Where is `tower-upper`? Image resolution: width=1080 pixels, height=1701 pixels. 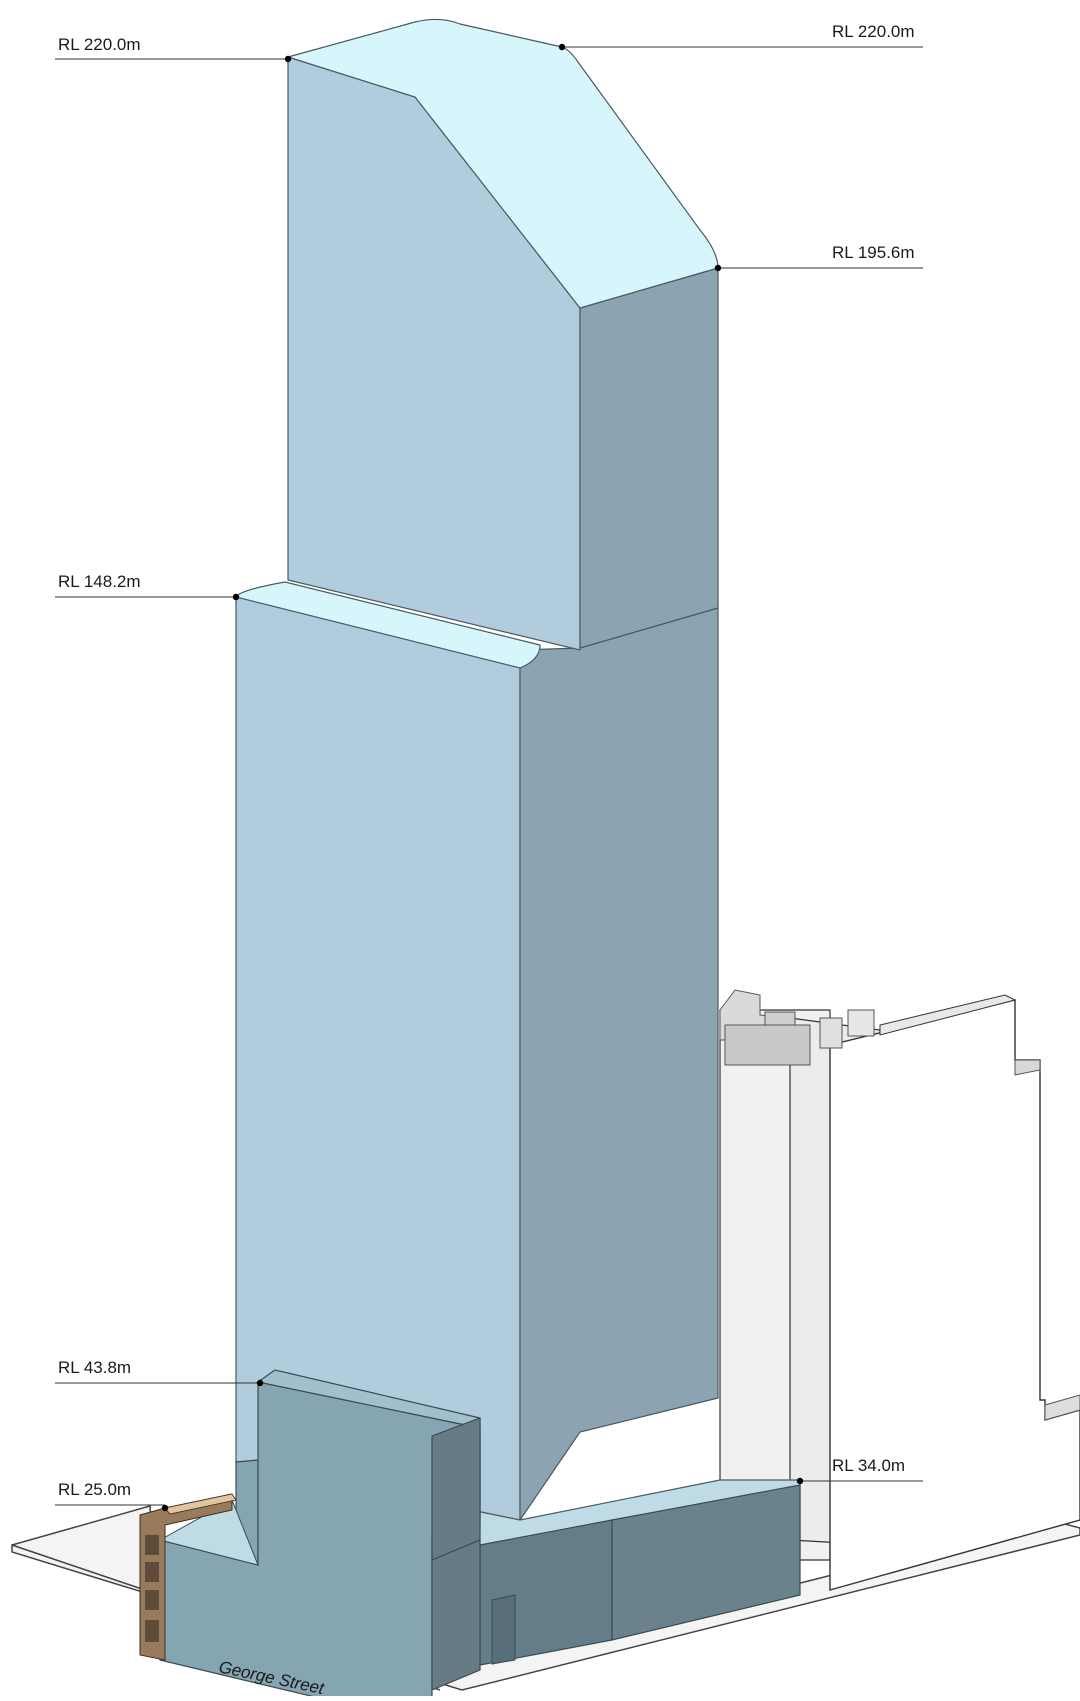 tower-upper is located at coordinates (502, 334).